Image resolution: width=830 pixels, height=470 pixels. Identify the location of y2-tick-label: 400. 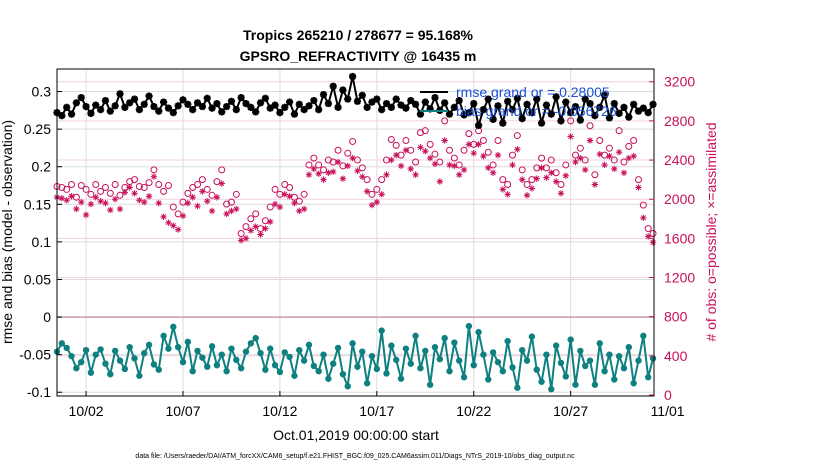
(676, 356).